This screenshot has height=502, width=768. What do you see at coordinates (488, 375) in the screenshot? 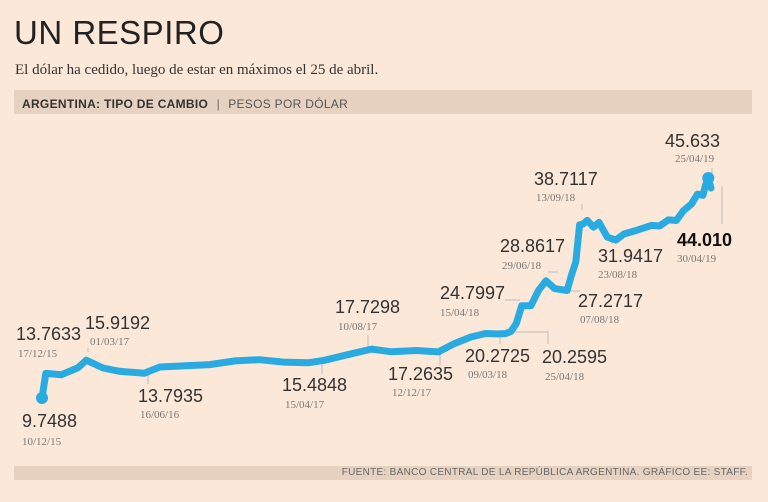
I see `data-label-date: 09/03/18` at bounding box center [488, 375].